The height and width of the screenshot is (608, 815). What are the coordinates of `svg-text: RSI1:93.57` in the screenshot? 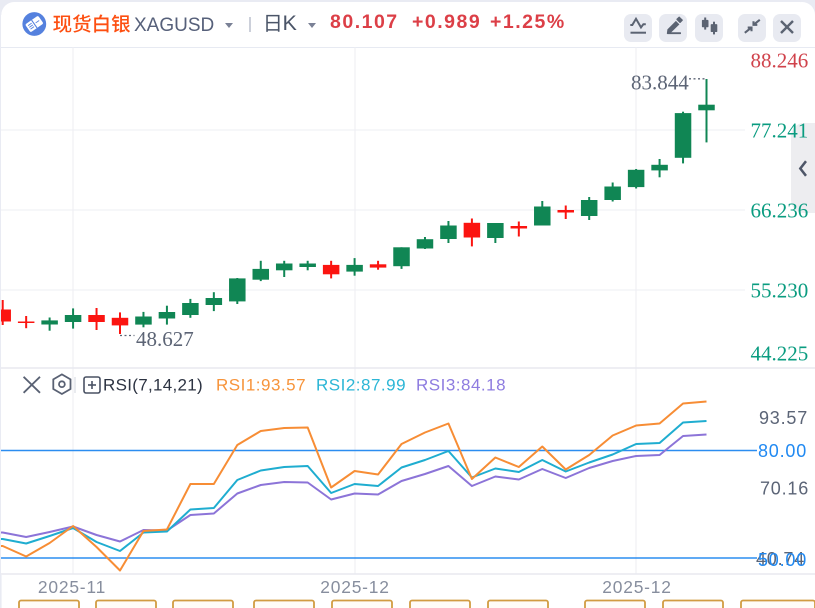 It's located at (261, 385).